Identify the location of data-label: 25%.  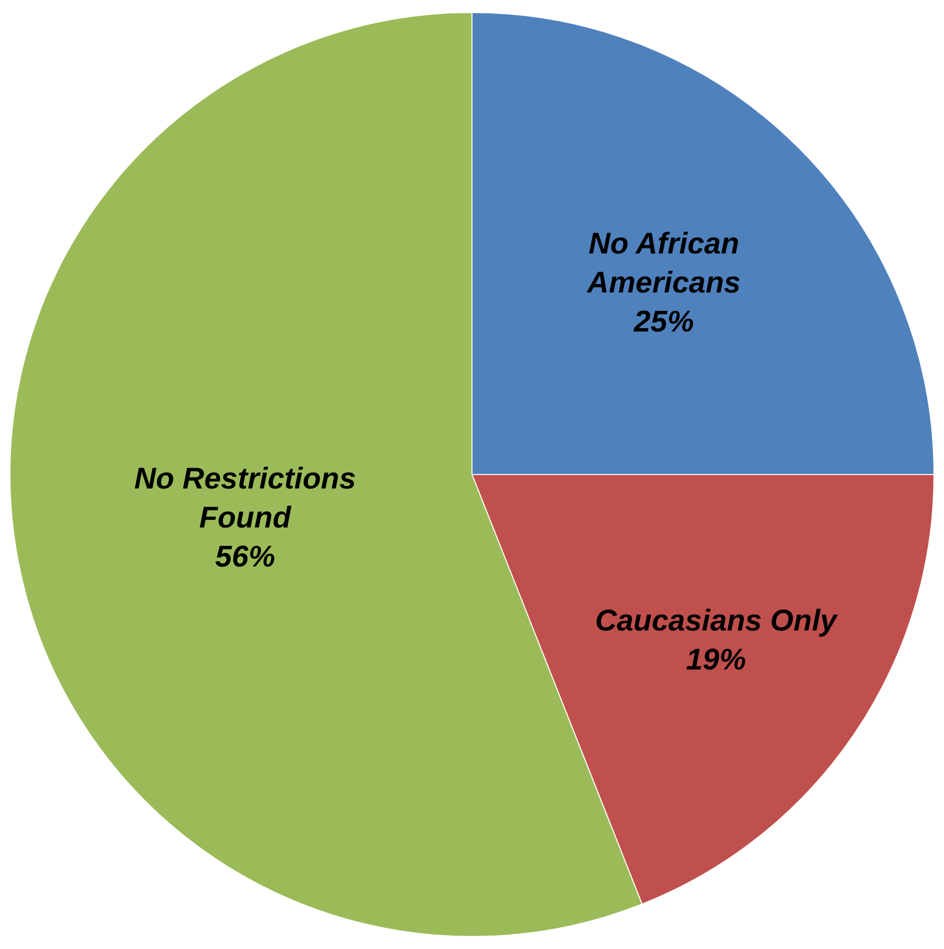
(663, 322).